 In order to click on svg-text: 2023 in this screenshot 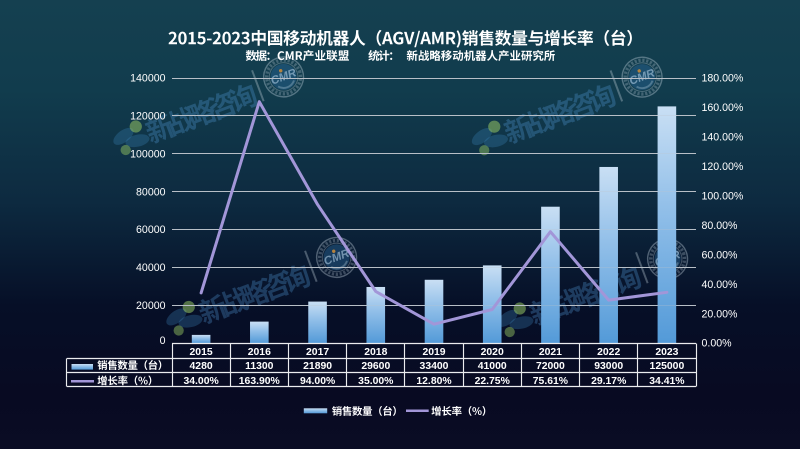, I will do `click(666, 352)`.